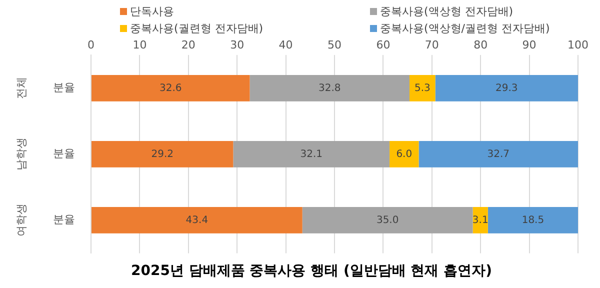 This screenshot has height=288, width=600. Describe the element at coordinates (431, 45) in the screenshot. I see `x-tick-label: 70` at that location.